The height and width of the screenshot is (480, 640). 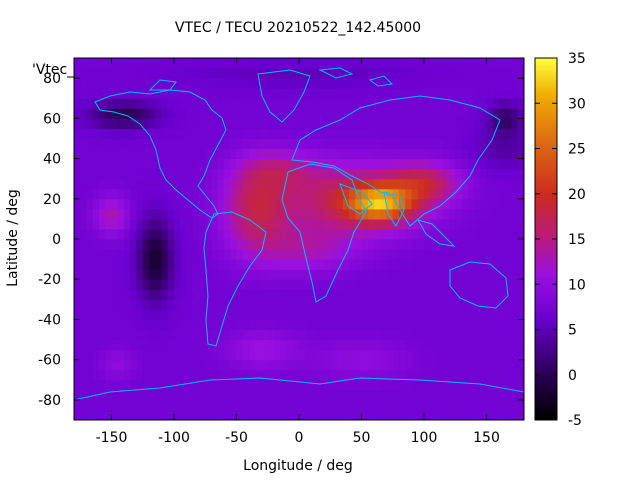 I want to click on colorbar-tick-label: 20, so click(x=577, y=195).